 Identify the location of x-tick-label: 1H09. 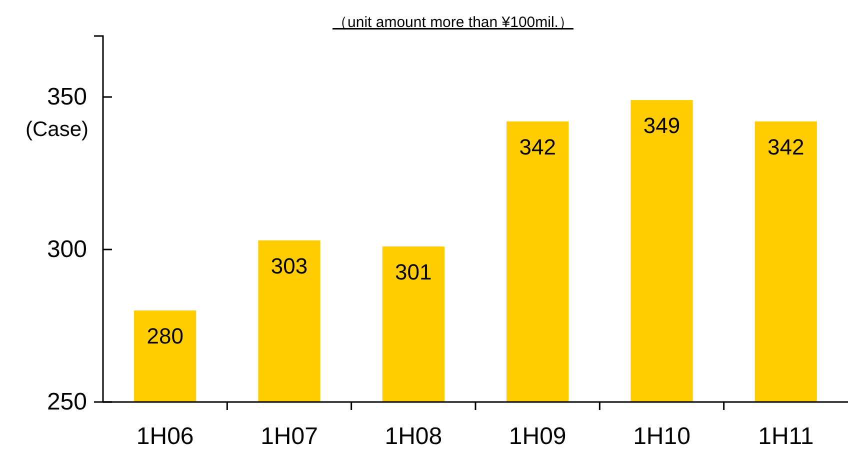
(537, 436).